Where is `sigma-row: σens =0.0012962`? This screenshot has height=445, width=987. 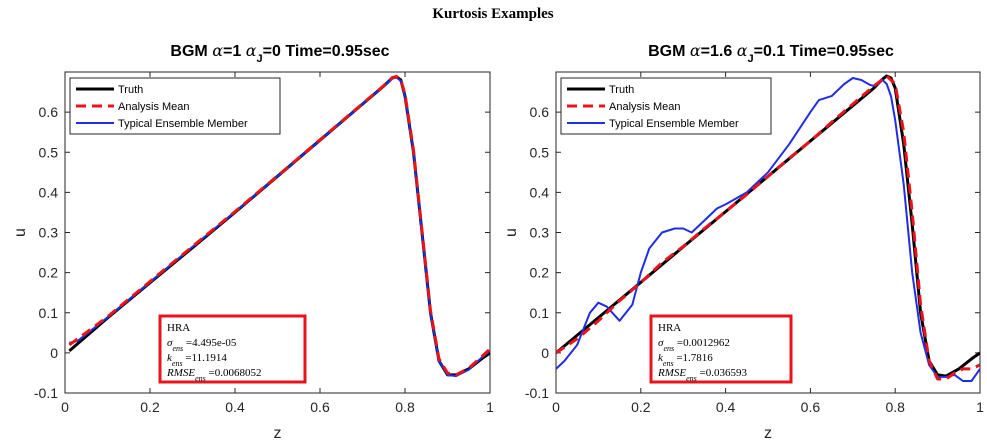
sigma-row: σens =0.0012962 is located at coordinates (694, 345).